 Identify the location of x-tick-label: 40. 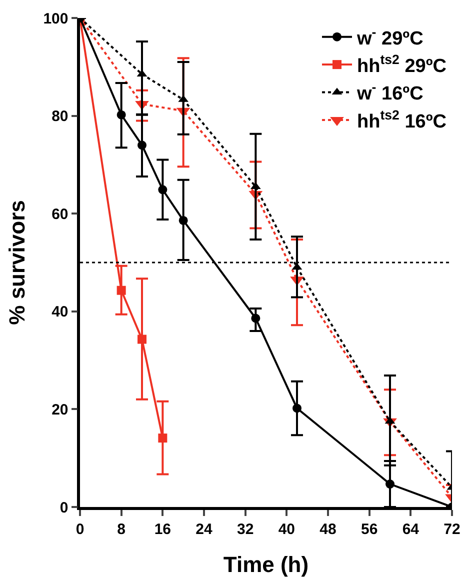
(287, 529).